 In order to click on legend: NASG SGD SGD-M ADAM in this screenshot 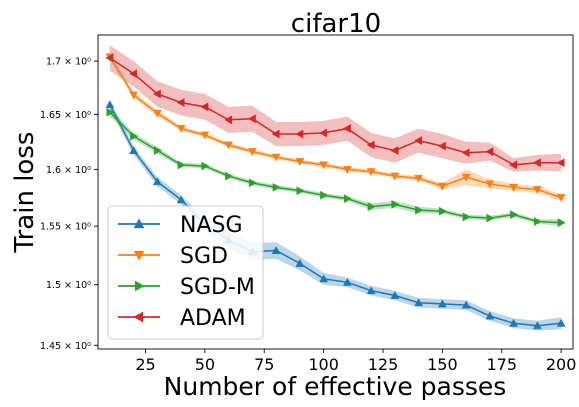, I will do `click(185, 272)`.